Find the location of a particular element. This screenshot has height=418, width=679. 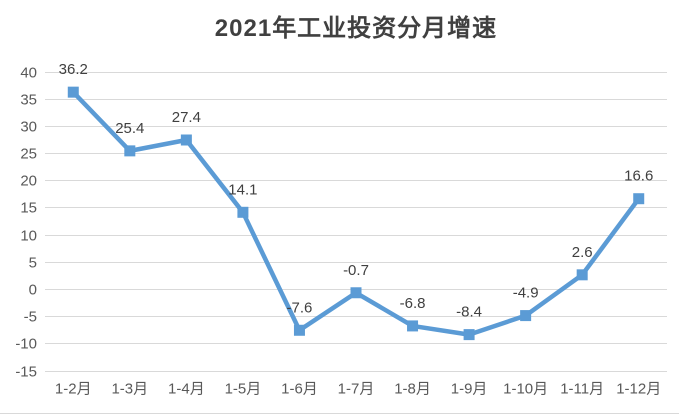

data-point-label: -7.6 is located at coordinates (300, 307).